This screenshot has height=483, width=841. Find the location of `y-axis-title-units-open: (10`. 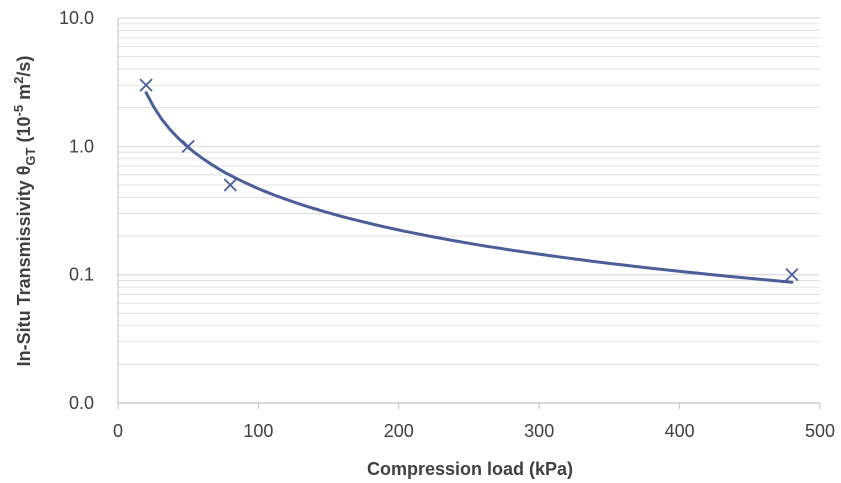

y-axis-title-units-open: (10 is located at coordinates (24, 131).